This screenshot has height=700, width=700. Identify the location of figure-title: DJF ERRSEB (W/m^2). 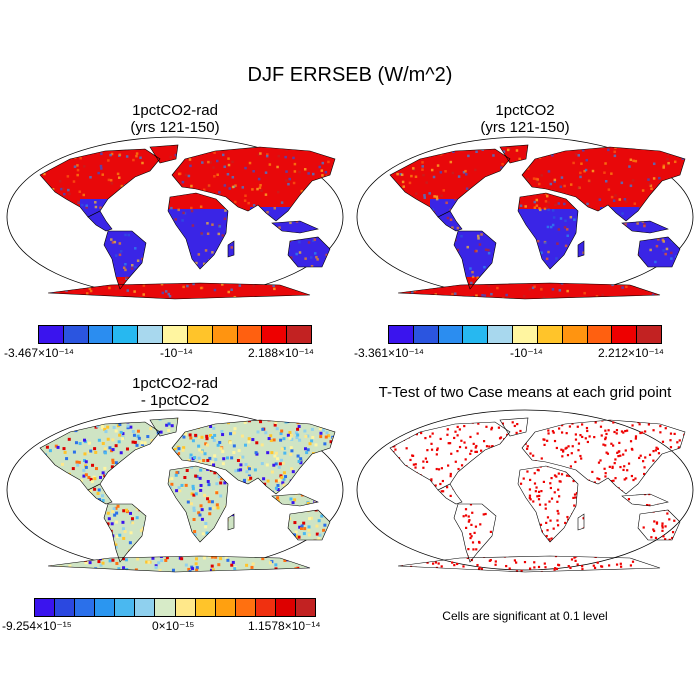
(350, 75).